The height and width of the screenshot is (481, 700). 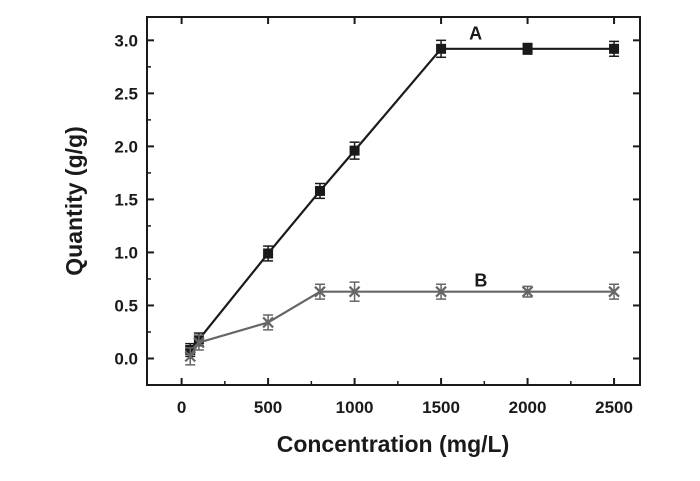 I want to click on y-tick-label: 0.0, so click(x=126, y=358).